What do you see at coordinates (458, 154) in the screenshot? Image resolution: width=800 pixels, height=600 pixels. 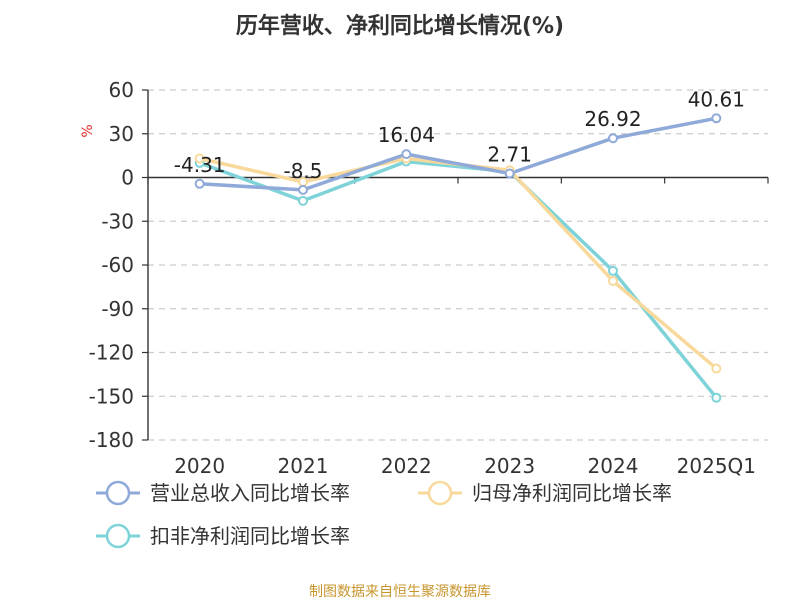 I see `series-line` at bounding box center [458, 154].